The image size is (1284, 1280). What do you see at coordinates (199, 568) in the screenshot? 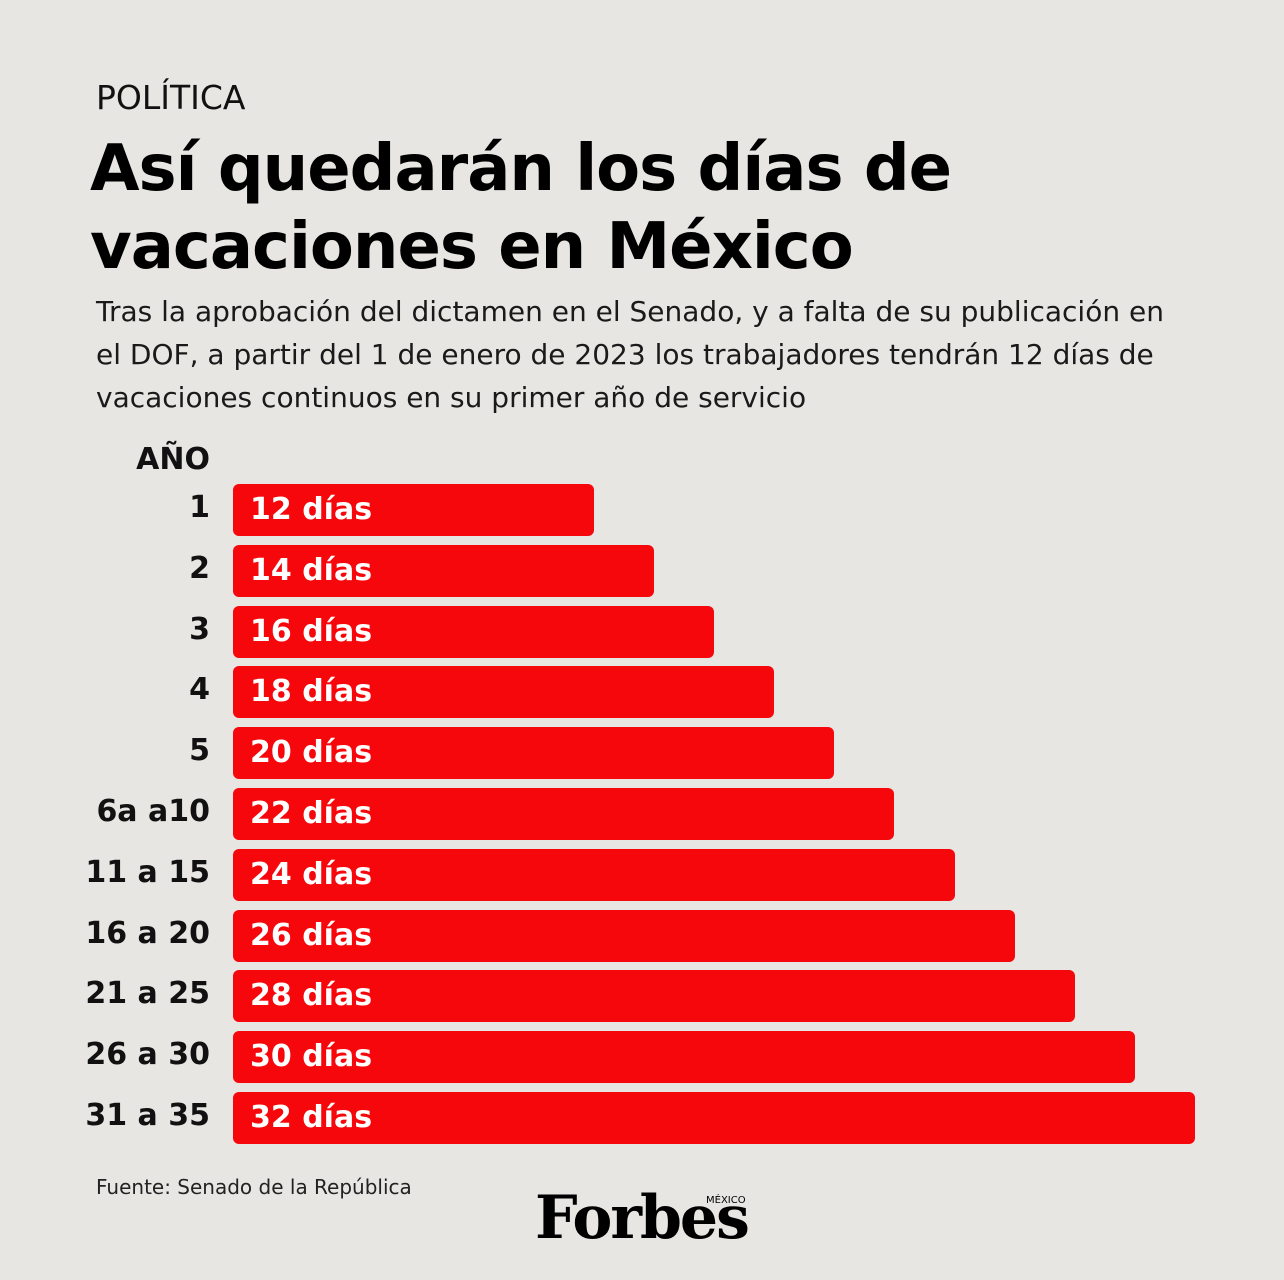
I see `y-tick-label: 2` at bounding box center [199, 568].